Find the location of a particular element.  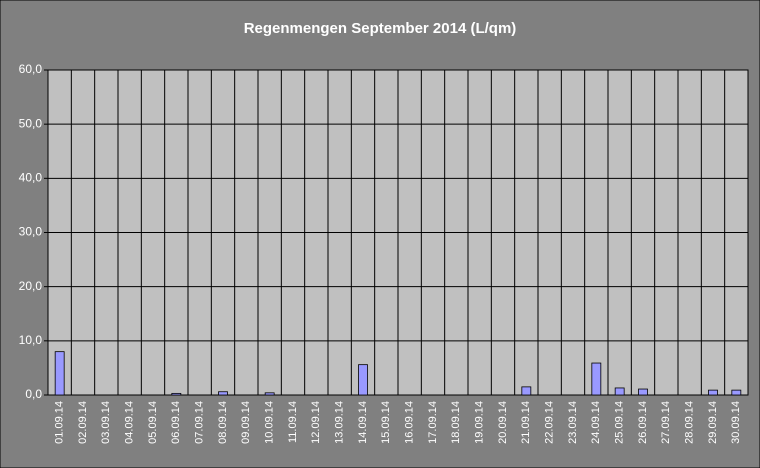

x-tick-label: 10.09.14 is located at coordinates (270, 422).